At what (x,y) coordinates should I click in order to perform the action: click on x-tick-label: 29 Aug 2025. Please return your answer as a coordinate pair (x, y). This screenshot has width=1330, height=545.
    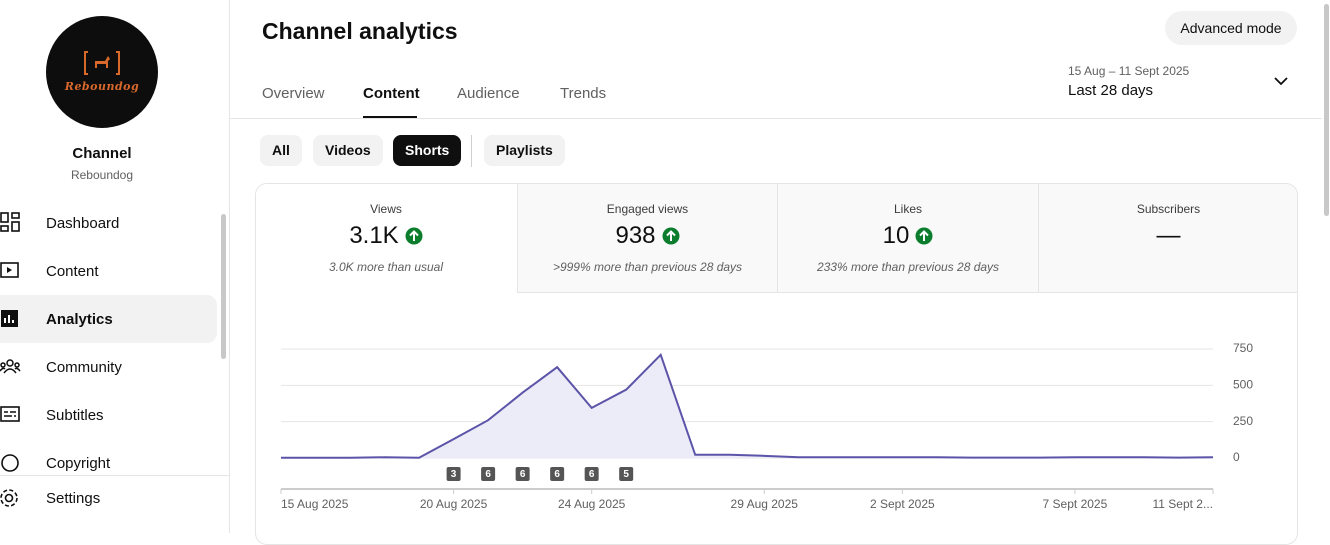
    Looking at the image, I should click on (765, 504).